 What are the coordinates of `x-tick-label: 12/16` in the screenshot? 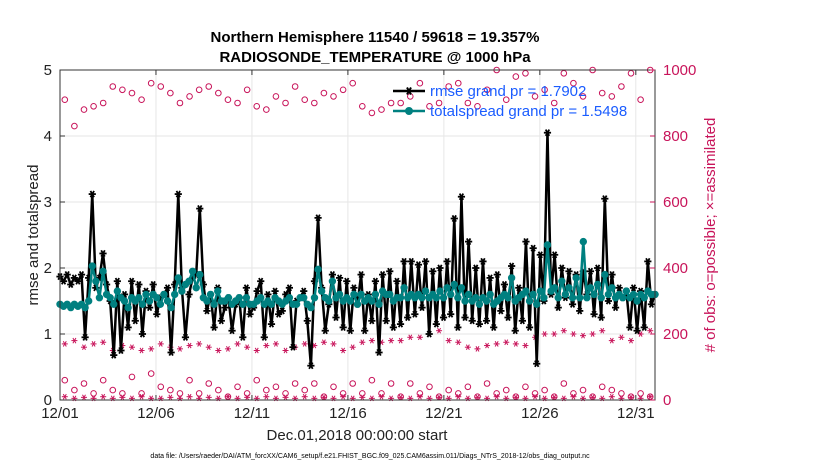 It's located at (348, 413).